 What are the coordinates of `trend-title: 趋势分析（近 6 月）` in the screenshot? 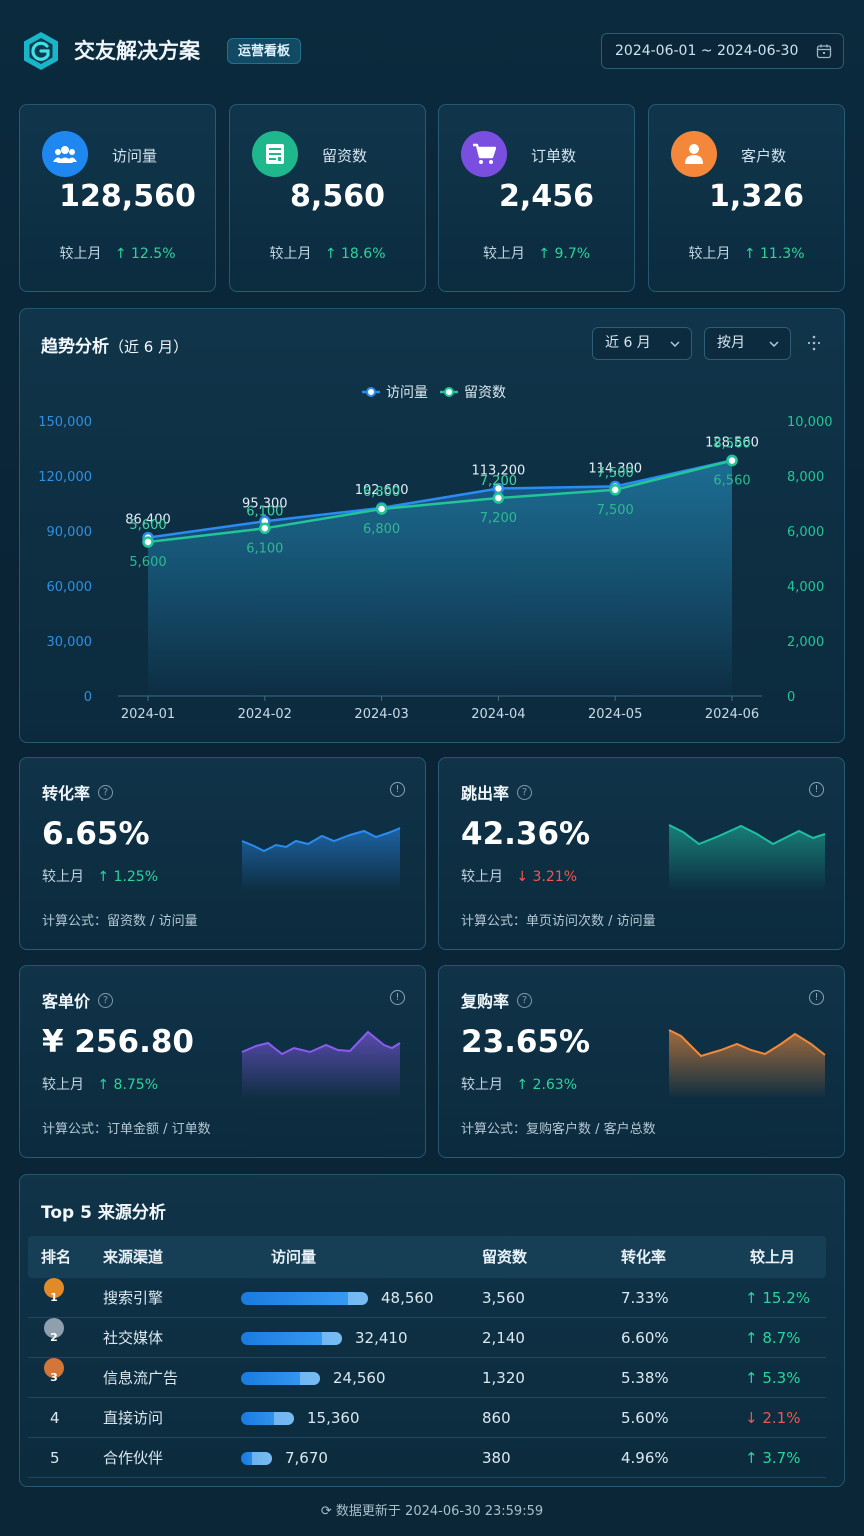 It's located at (115, 347).